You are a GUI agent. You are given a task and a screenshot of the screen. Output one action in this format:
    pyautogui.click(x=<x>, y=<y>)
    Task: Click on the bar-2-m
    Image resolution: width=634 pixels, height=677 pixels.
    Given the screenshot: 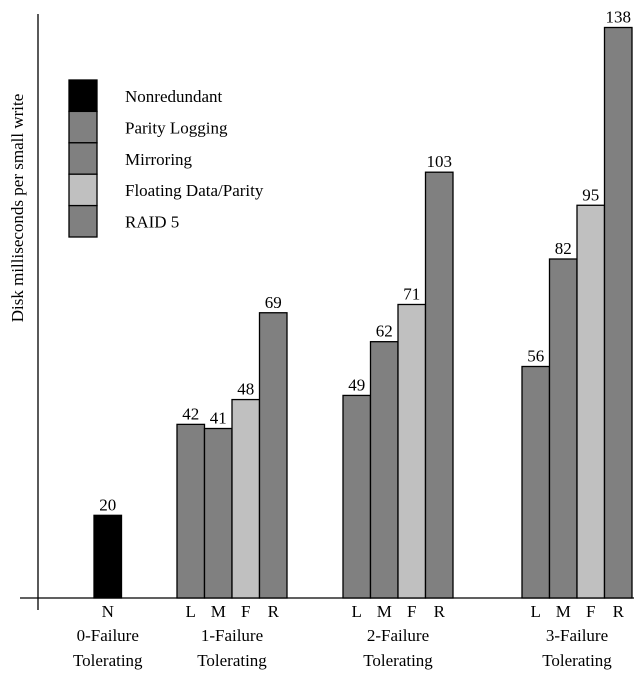 What is the action you would take?
    pyautogui.click(x=218, y=513)
    